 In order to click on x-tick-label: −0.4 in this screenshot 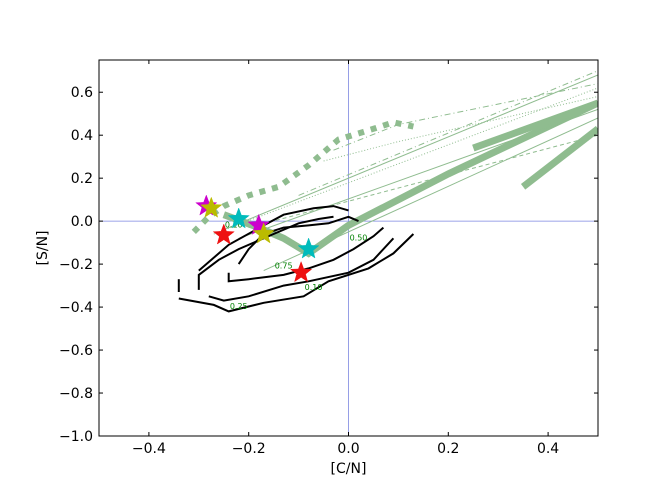, I will do `click(149, 449)`.